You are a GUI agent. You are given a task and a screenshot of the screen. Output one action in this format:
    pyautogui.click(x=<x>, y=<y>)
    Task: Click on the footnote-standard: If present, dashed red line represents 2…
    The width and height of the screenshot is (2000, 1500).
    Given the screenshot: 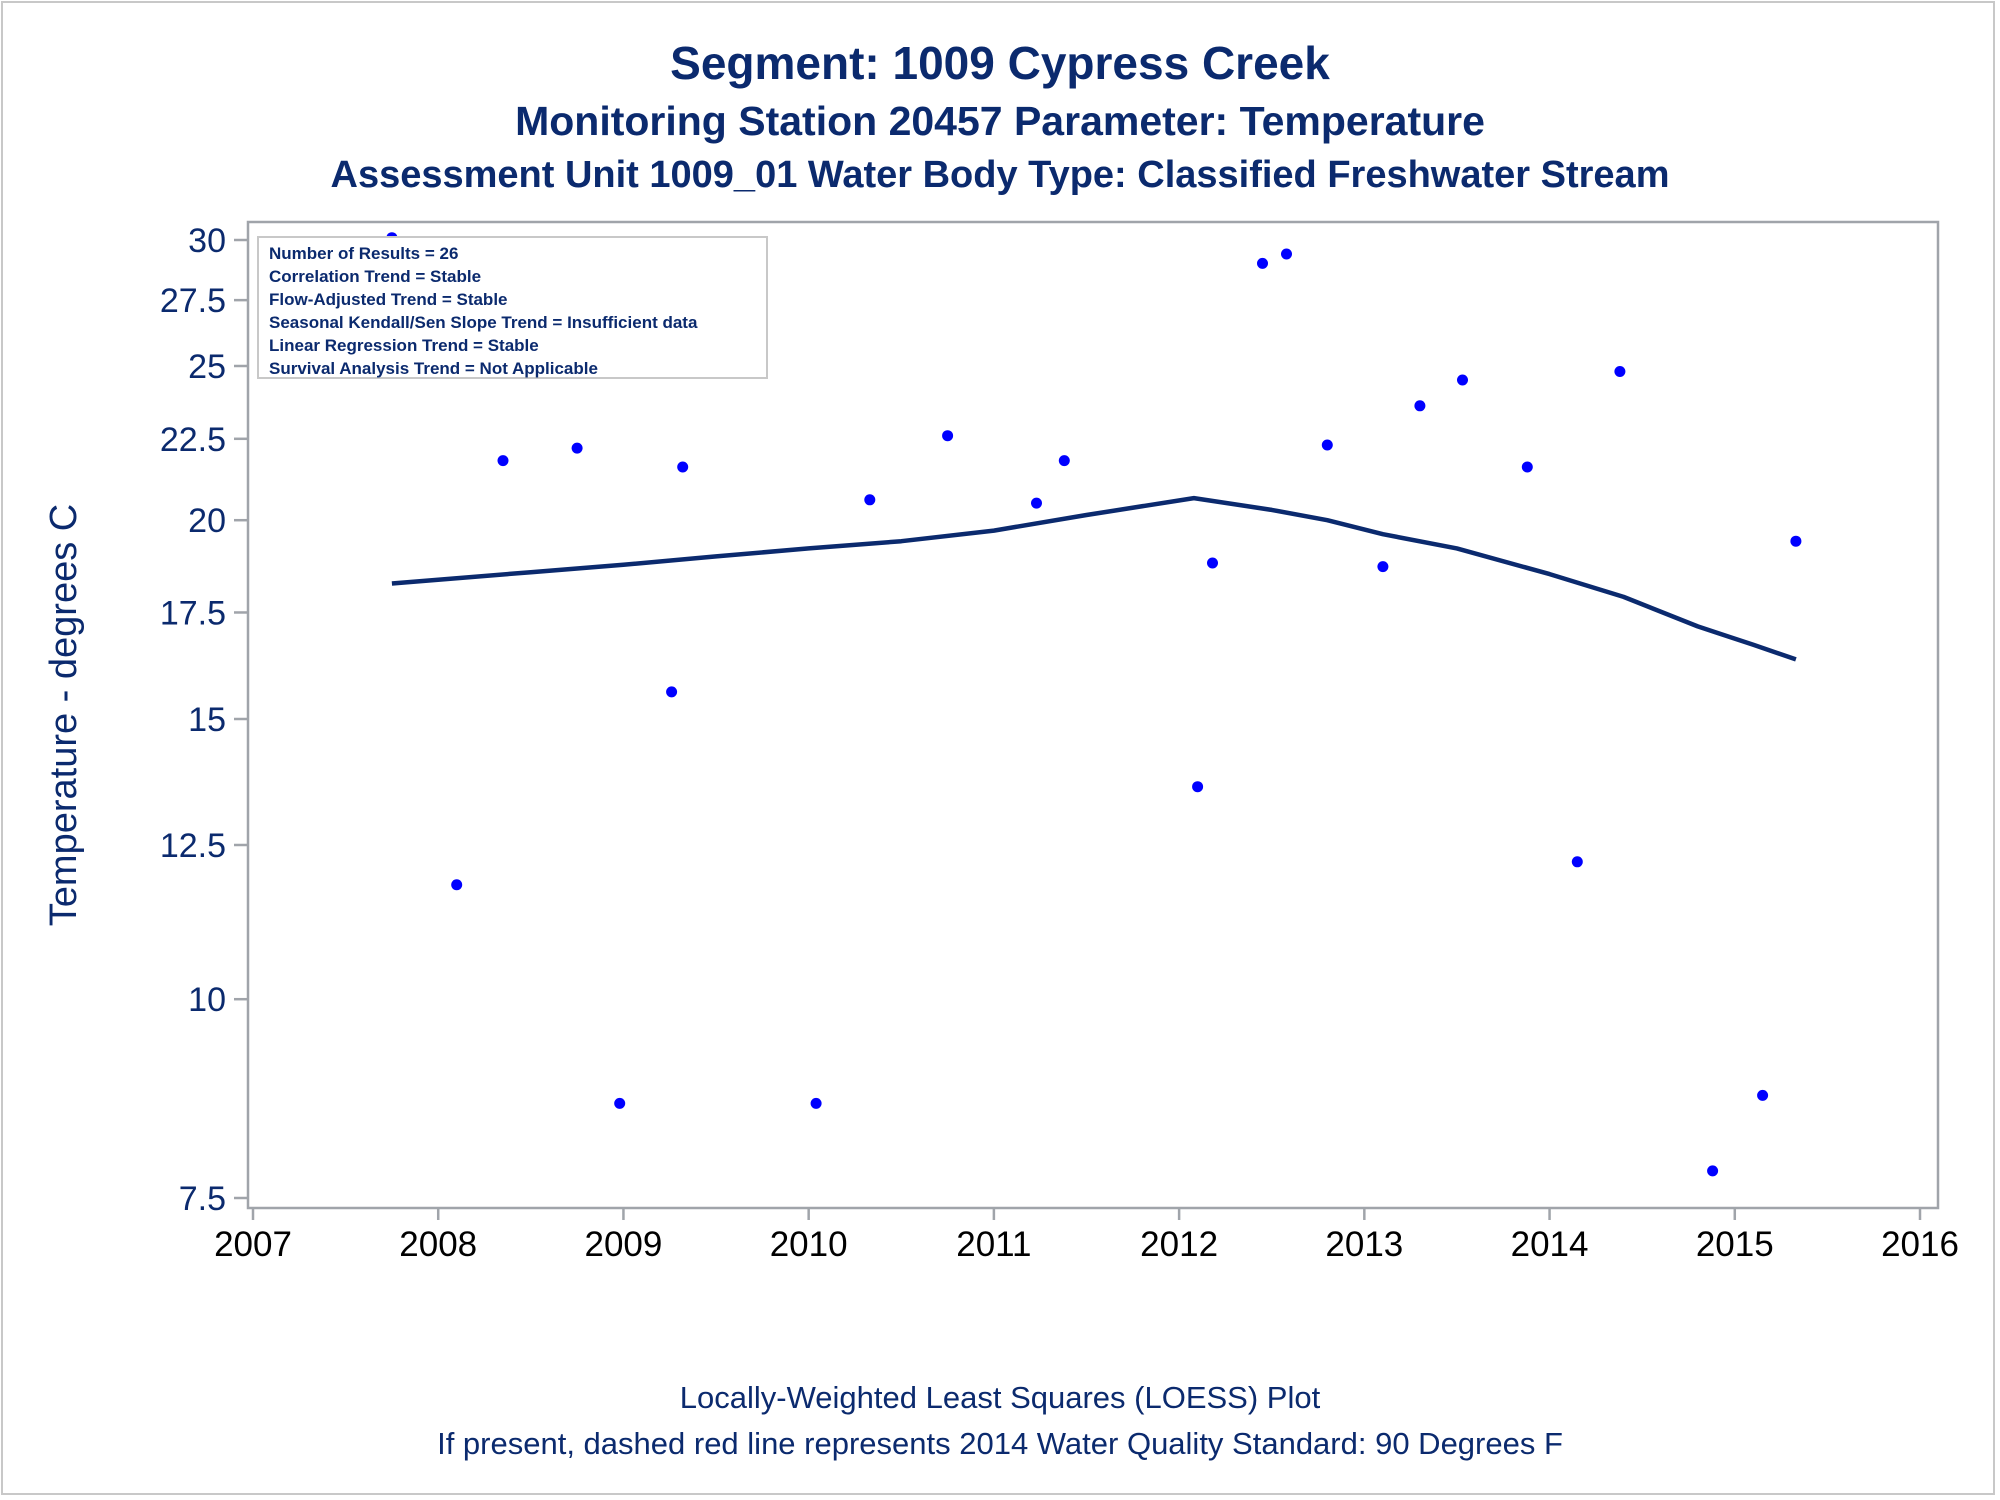 What is the action you would take?
    pyautogui.click(x=1000, y=1443)
    